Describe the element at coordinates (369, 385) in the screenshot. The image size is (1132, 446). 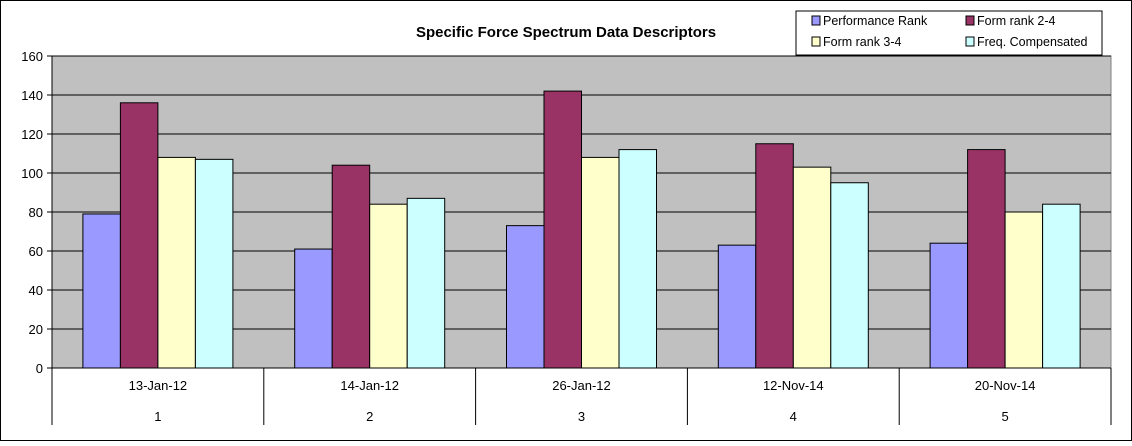
I see `x-tick-label: 14-Jan-12` at that location.